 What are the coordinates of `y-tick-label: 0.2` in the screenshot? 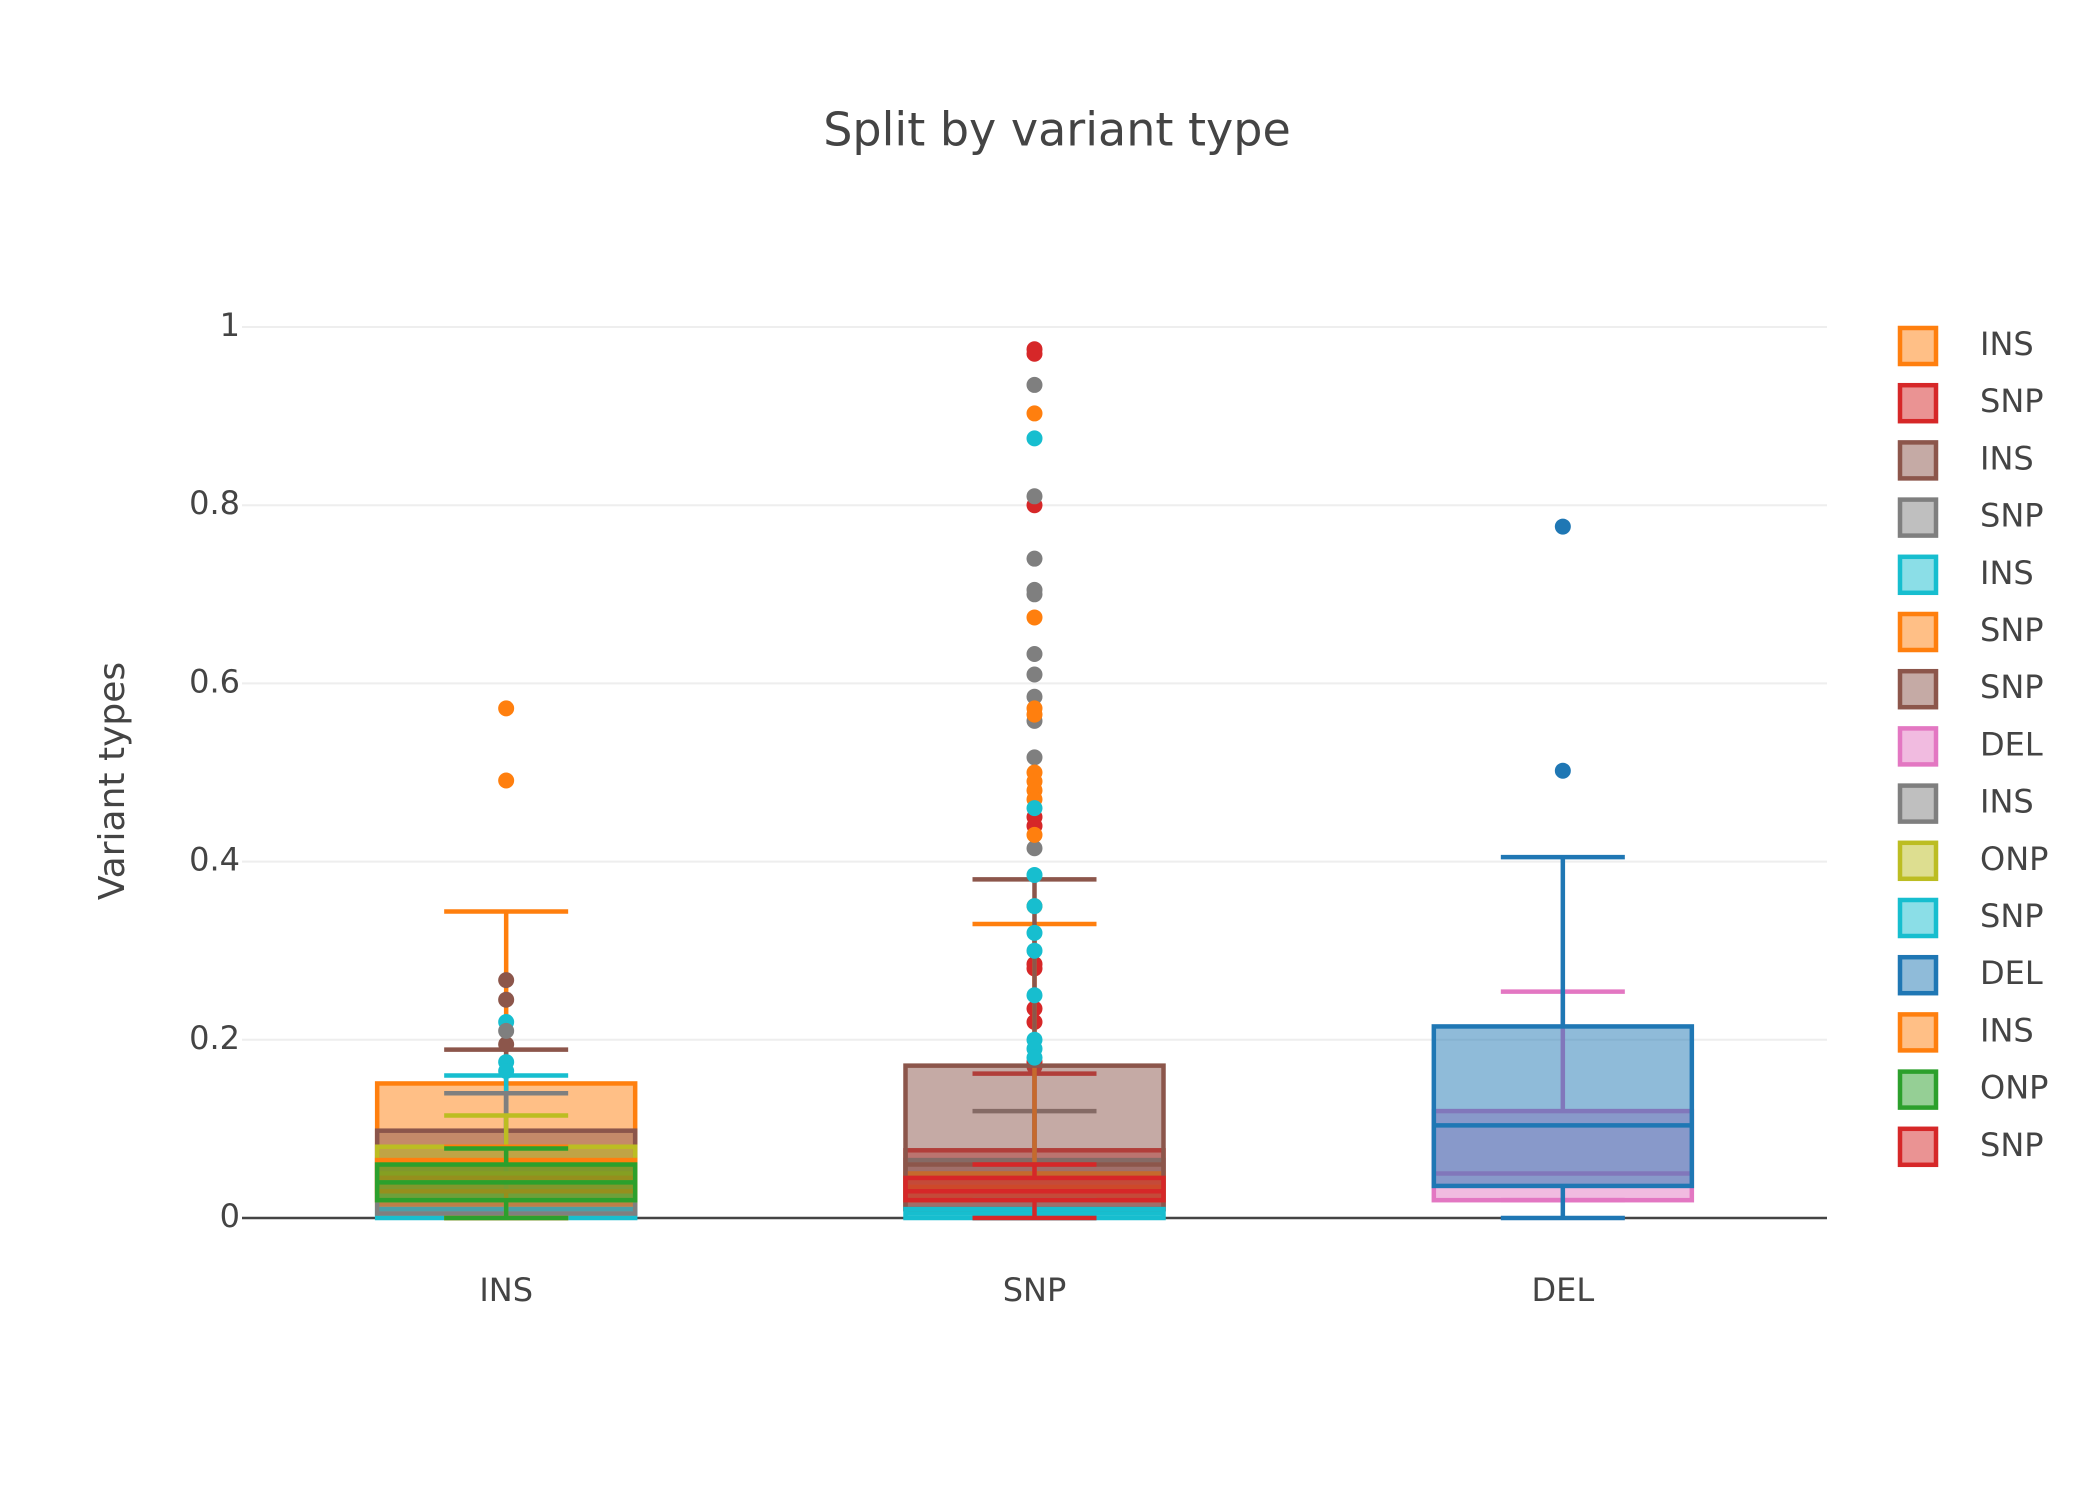 It's located at (214, 1038).